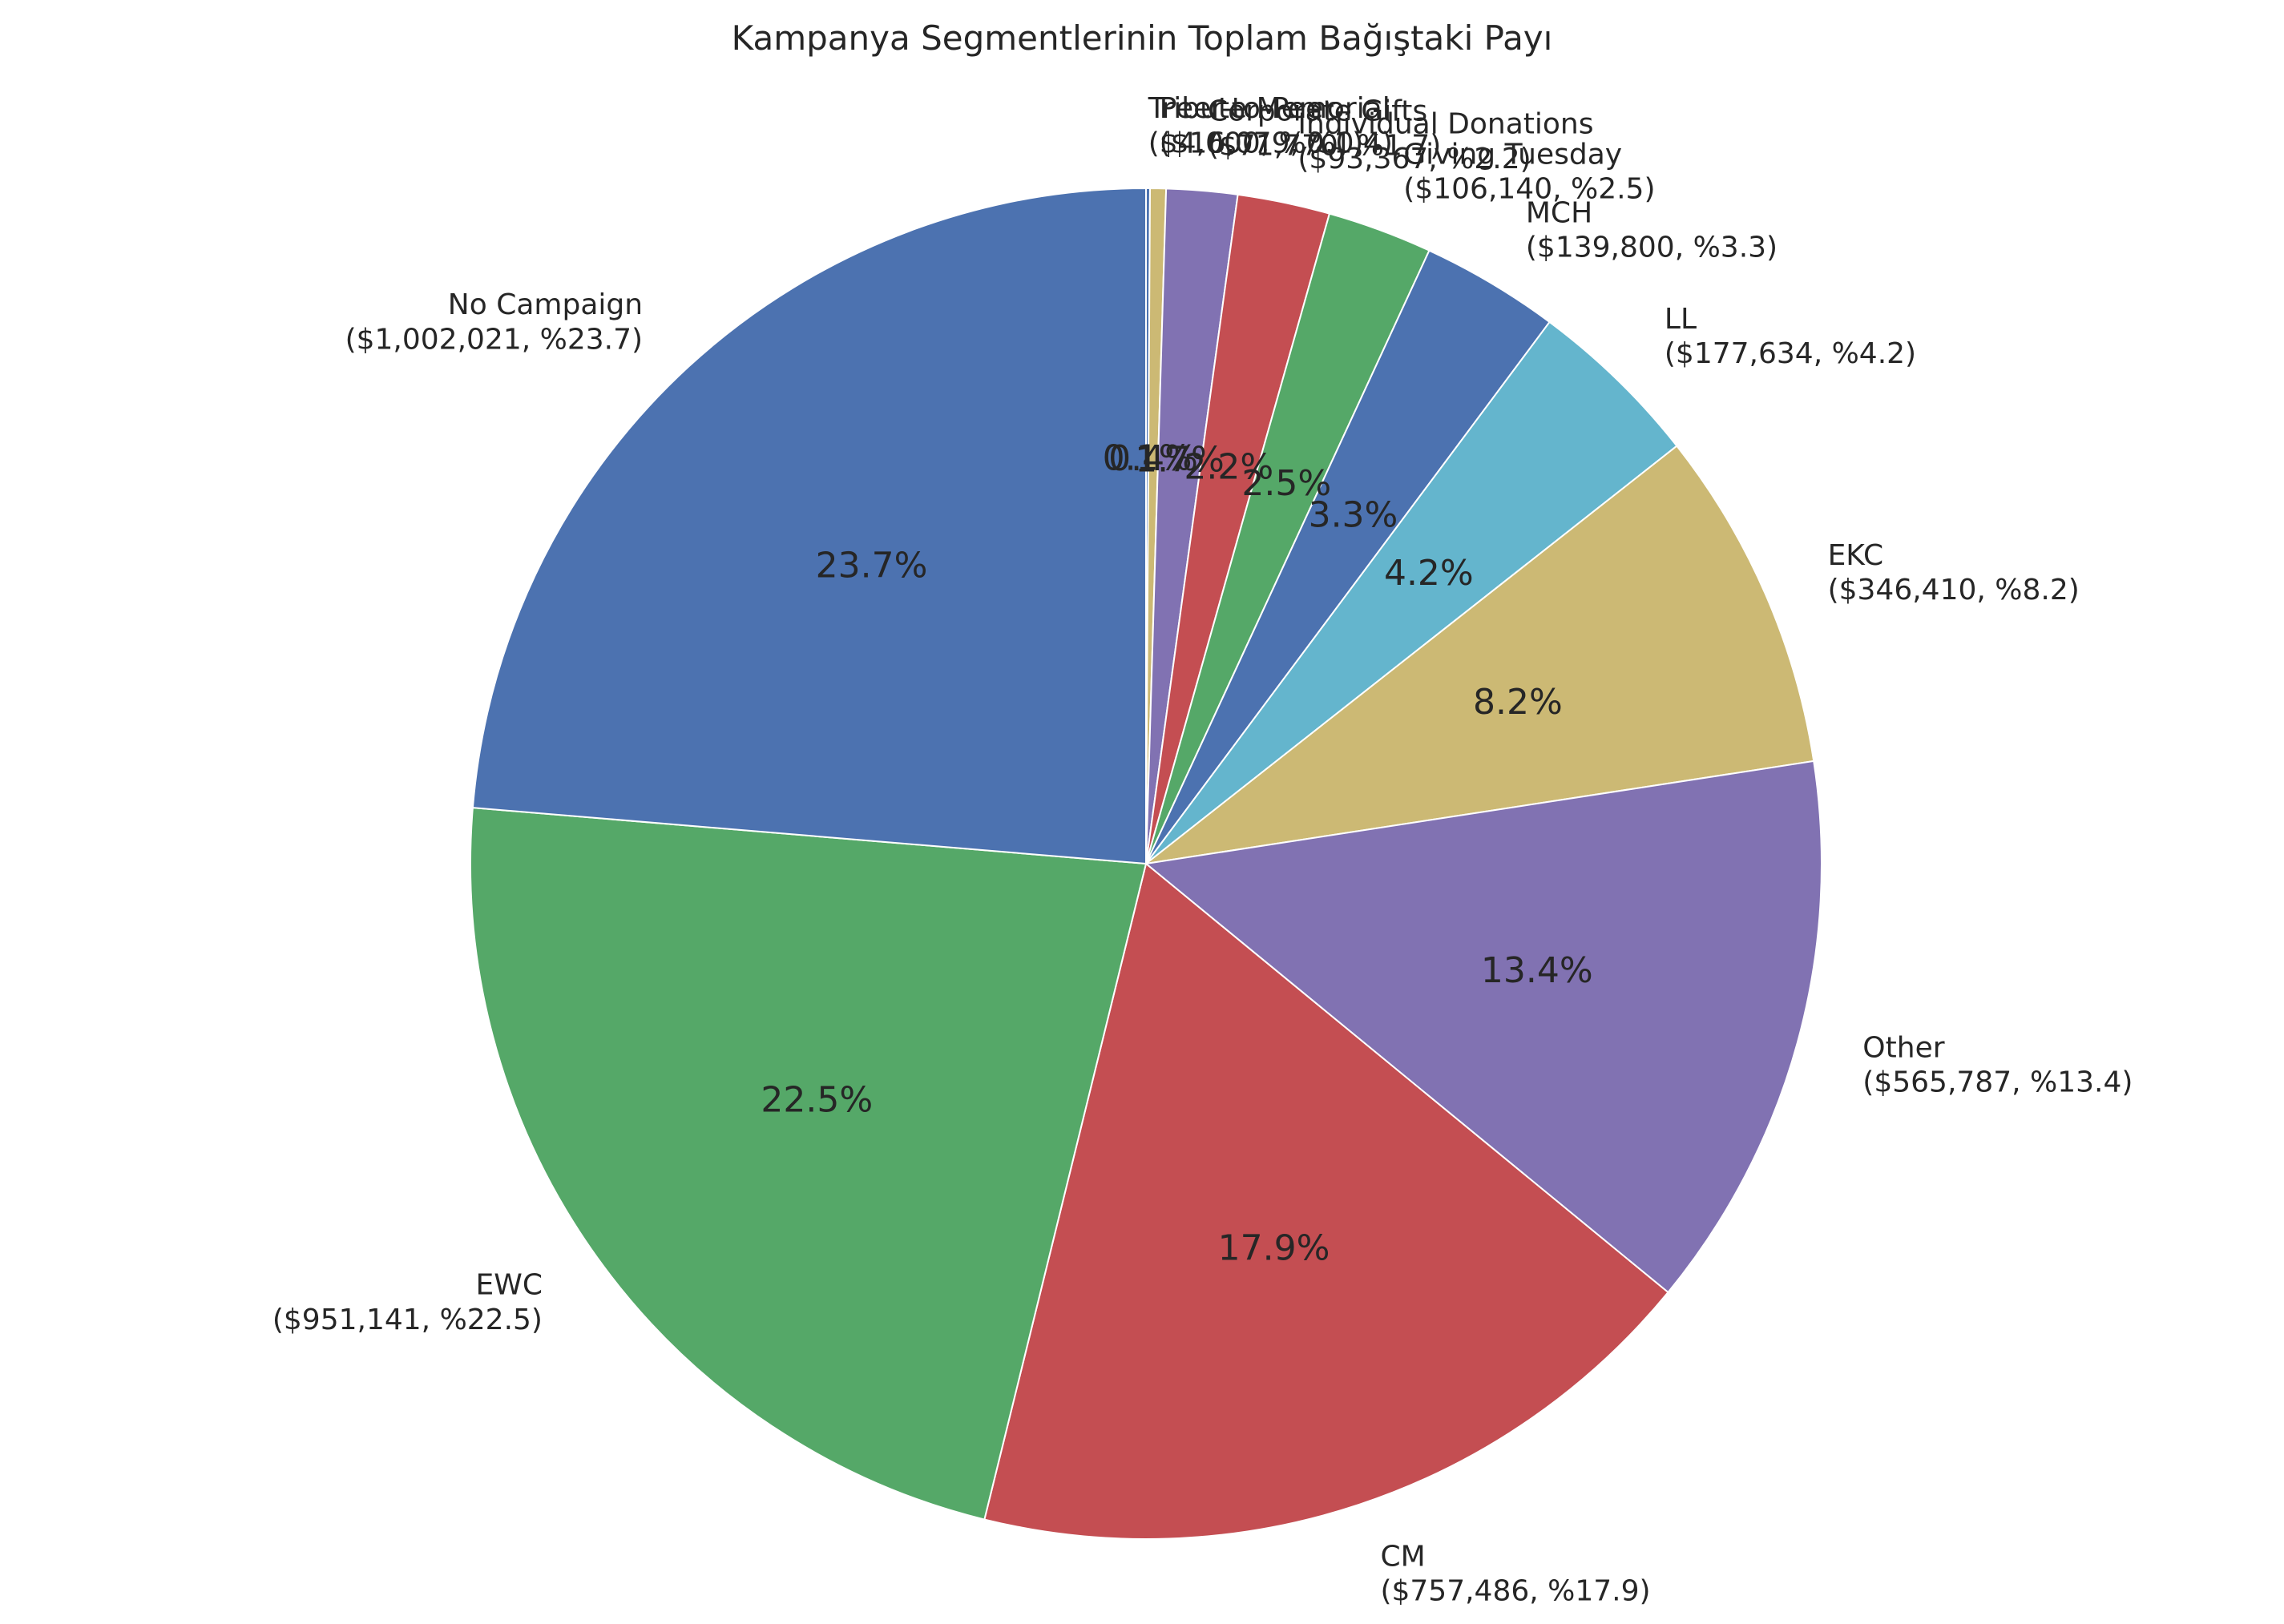 This screenshot has height=1624, width=2284. I want to click on outer-label-no-campaign: No Campaign ($1,002,021, %23.7), so click(494, 322).